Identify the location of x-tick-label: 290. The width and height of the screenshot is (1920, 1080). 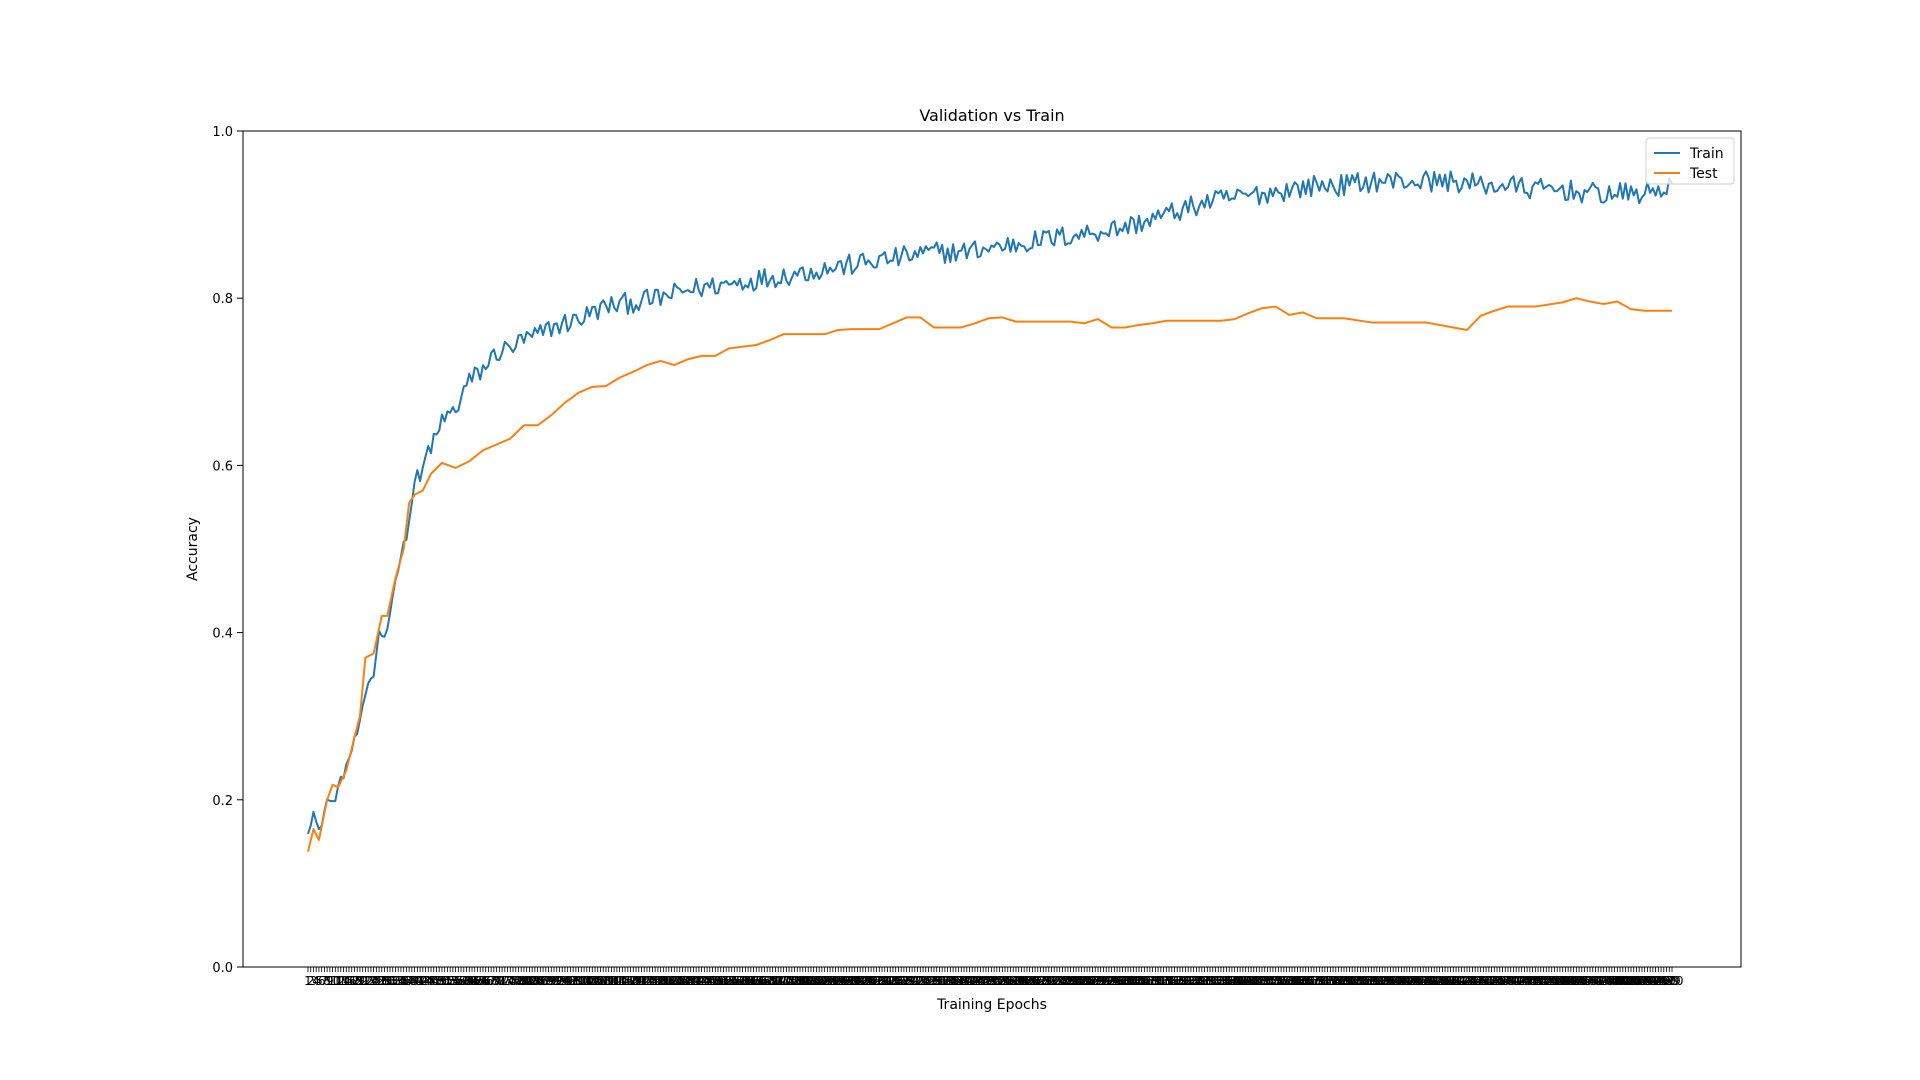
(1098, 981).